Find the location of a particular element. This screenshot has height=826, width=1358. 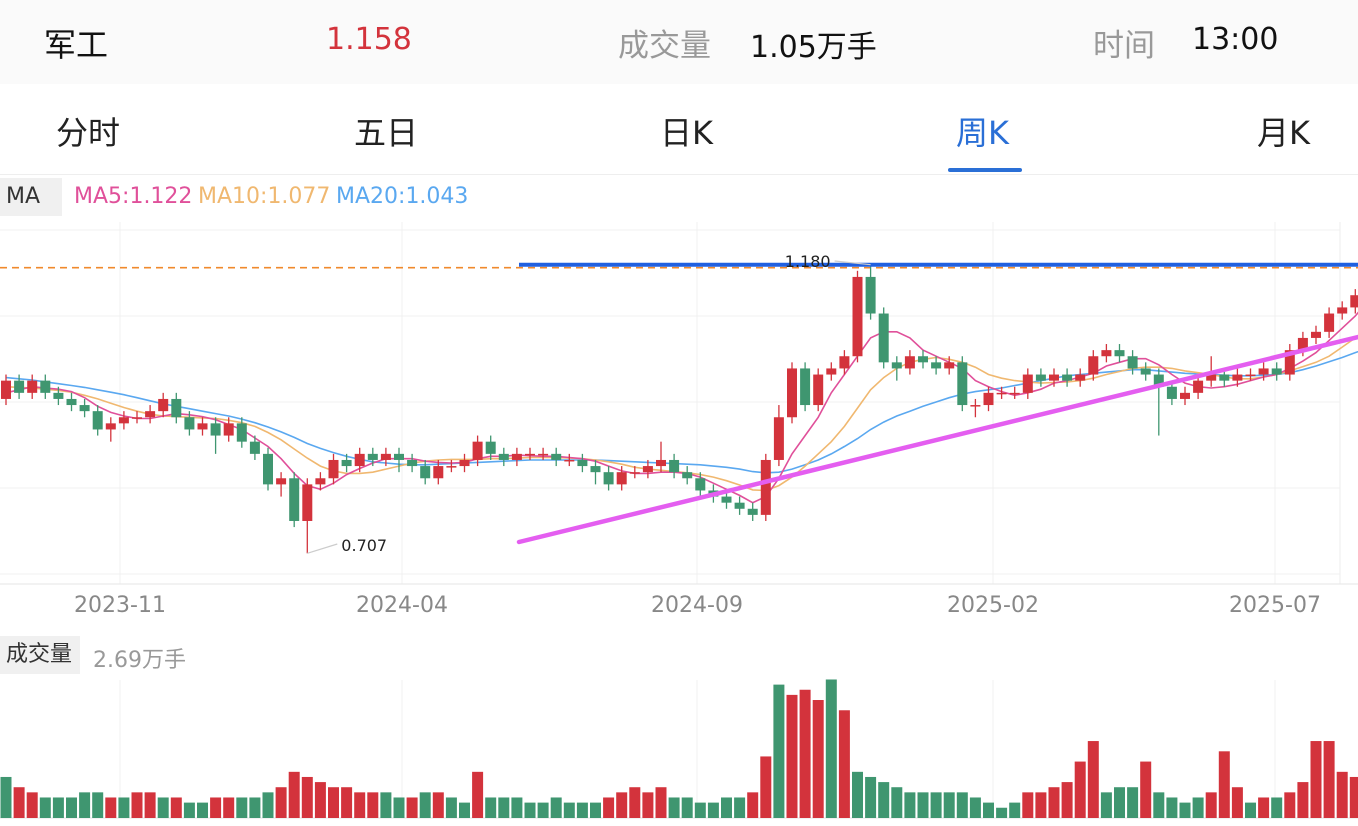

x-tick-label: 2024-04 is located at coordinates (402, 605).